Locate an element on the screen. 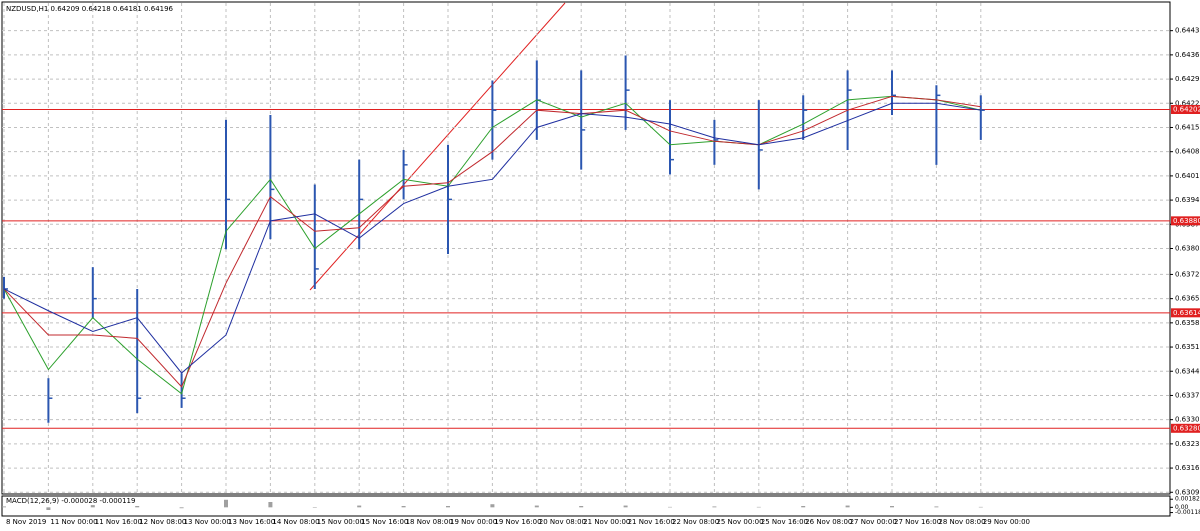 The image size is (1200, 531). x-tick-label: 20 Nov 08:00 is located at coordinates (562, 522).